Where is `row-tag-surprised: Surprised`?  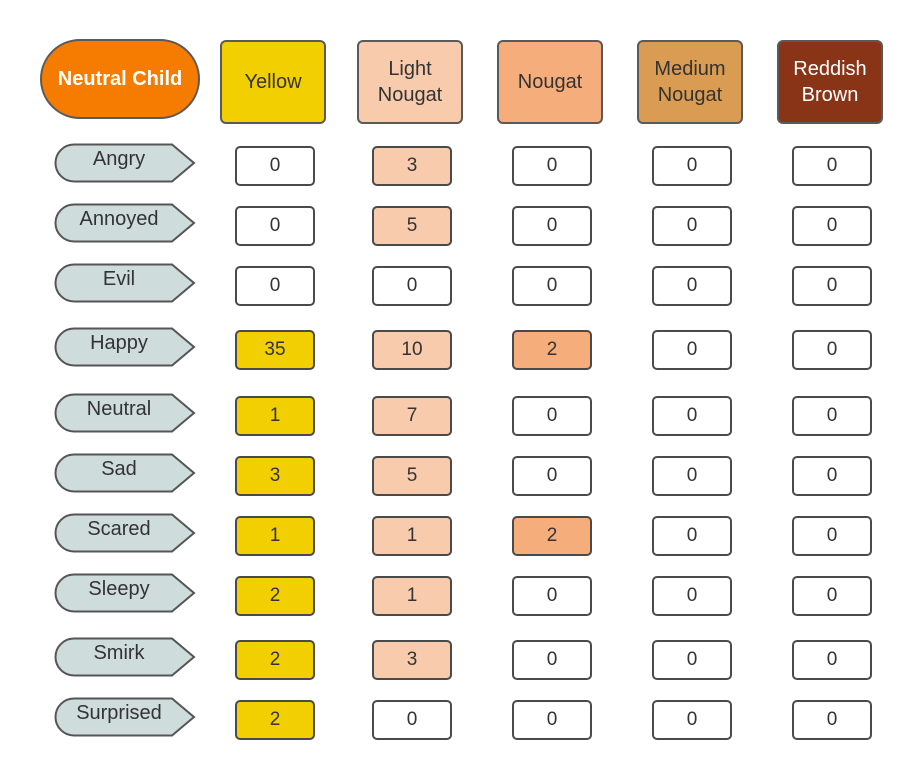 row-tag-surprised: Surprised is located at coordinates (125, 717).